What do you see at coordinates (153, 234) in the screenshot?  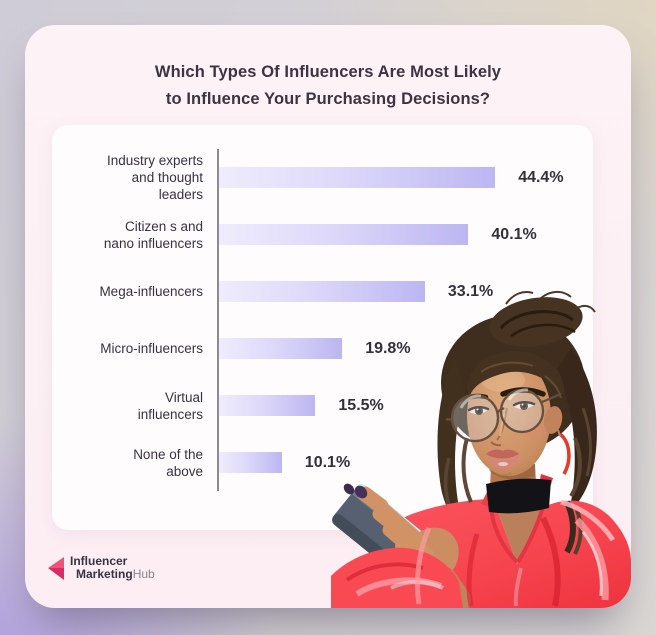 I see `category-label: Citizen s and nano influencers` at bounding box center [153, 234].